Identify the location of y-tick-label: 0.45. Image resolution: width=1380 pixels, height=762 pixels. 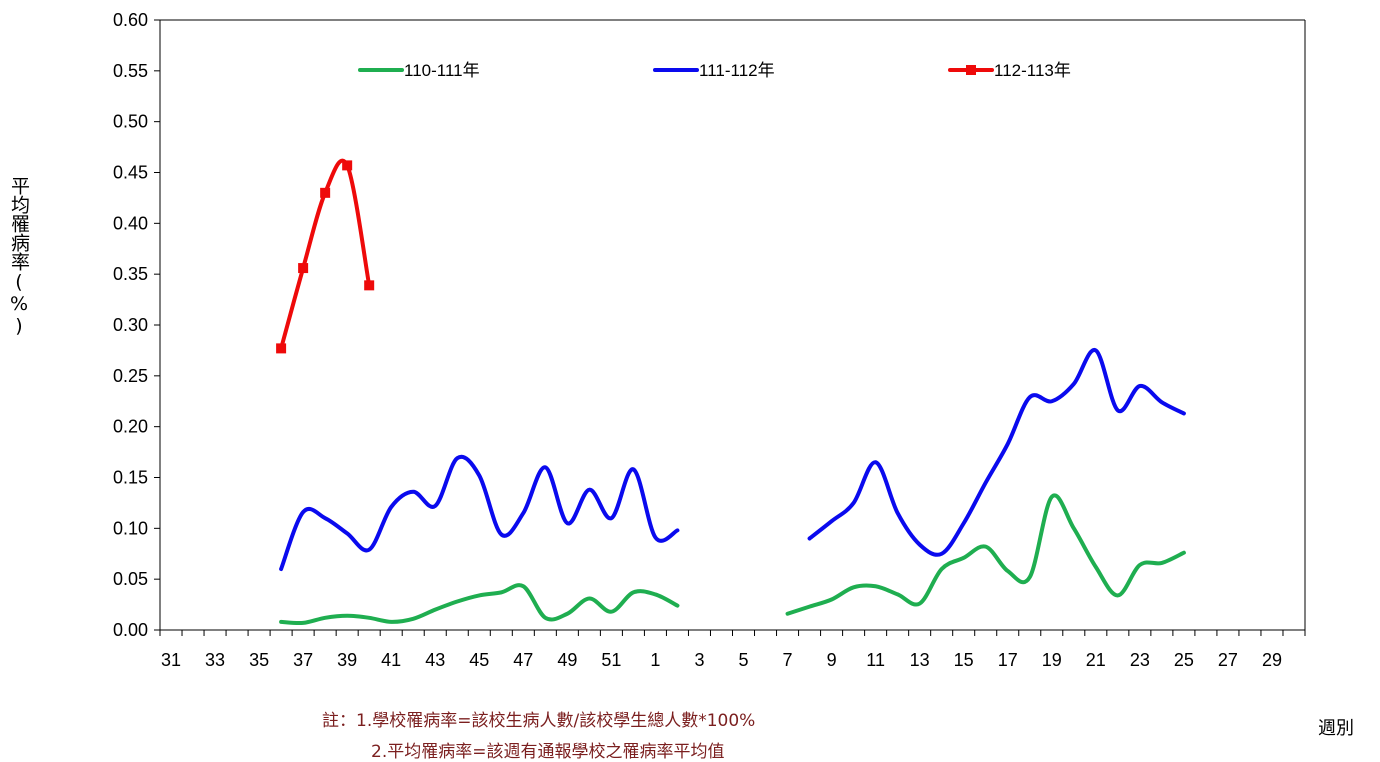
(130, 173).